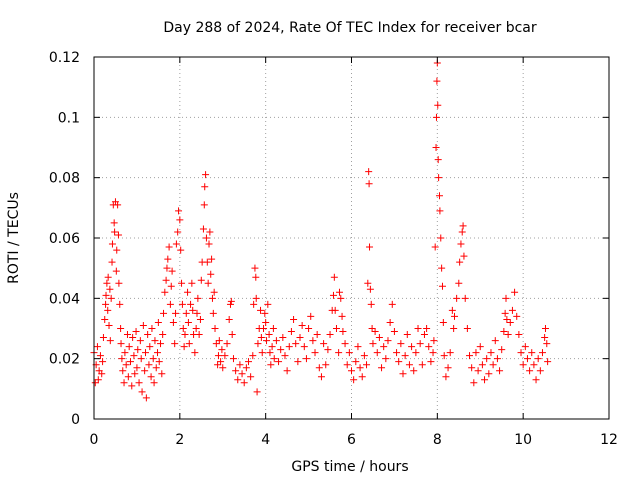  What do you see at coordinates (351, 440) in the screenshot?
I see `x-tick-label: 6` at bounding box center [351, 440].